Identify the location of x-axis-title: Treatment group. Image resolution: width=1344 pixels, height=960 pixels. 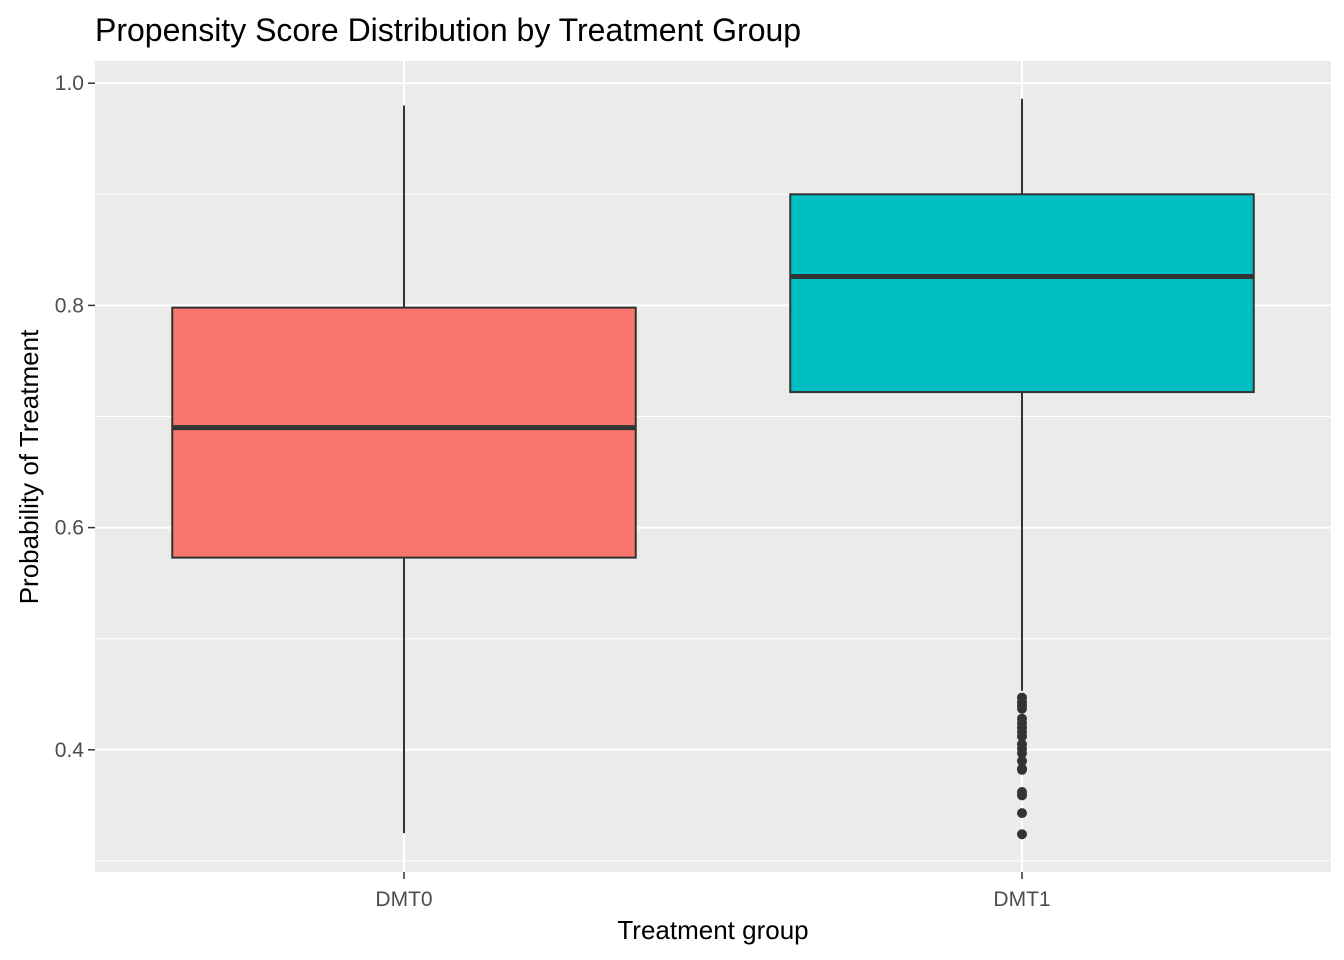
(712, 930).